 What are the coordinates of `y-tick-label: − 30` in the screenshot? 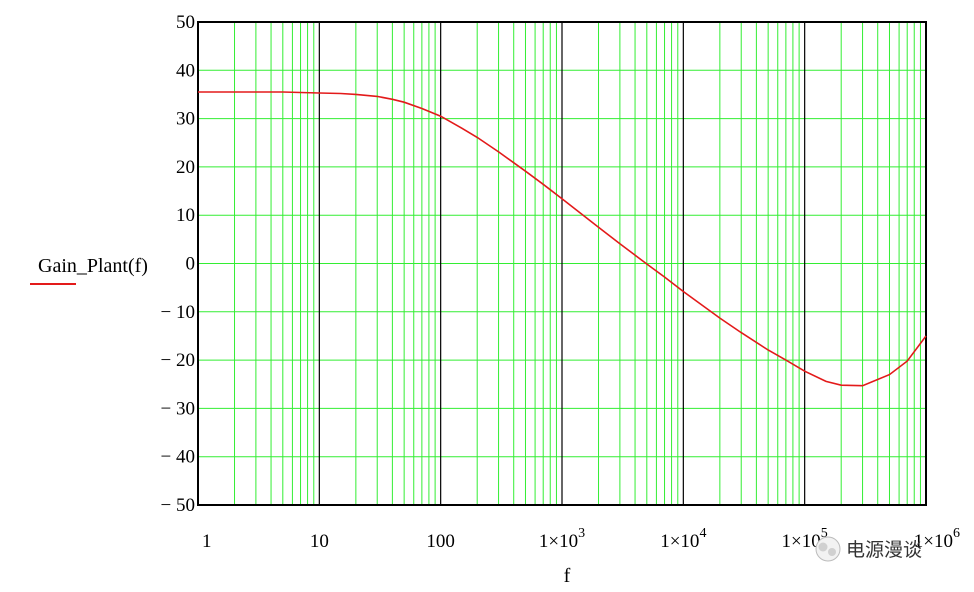 It's located at (178, 408).